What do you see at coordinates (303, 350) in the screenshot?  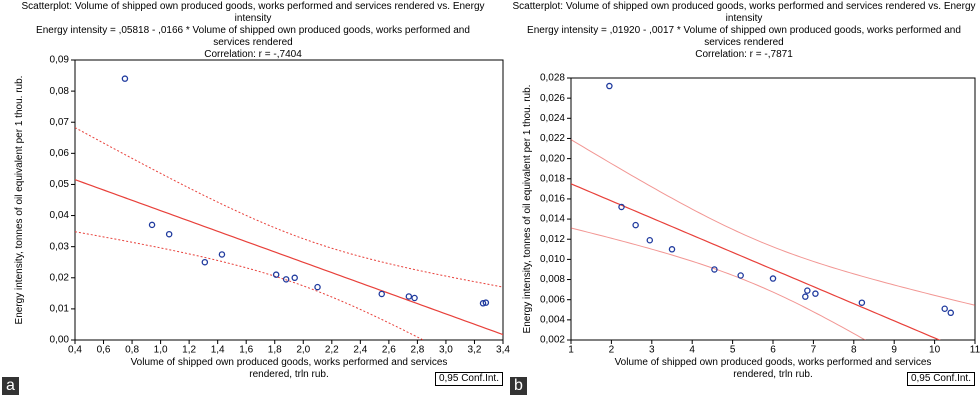 I see `x-tick-label: 2,0` at bounding box center [303, 350].